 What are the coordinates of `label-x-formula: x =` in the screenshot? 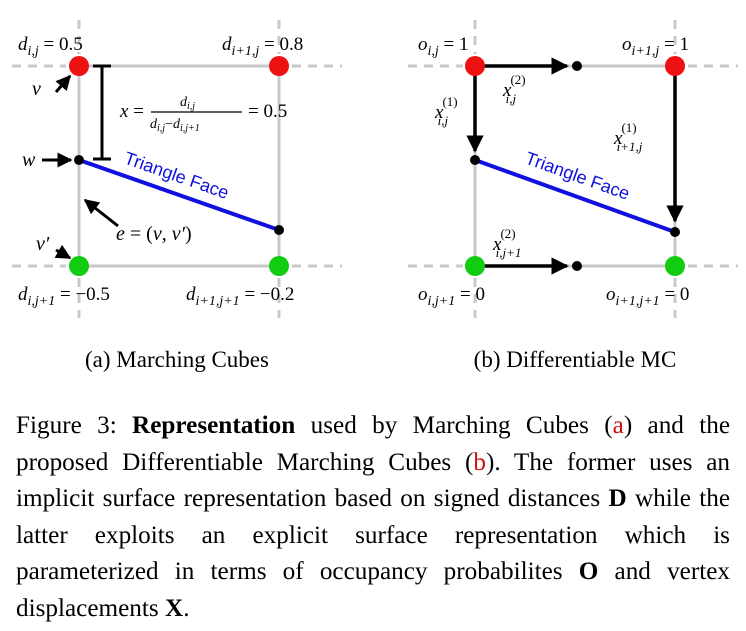 It's located at (131, 111).